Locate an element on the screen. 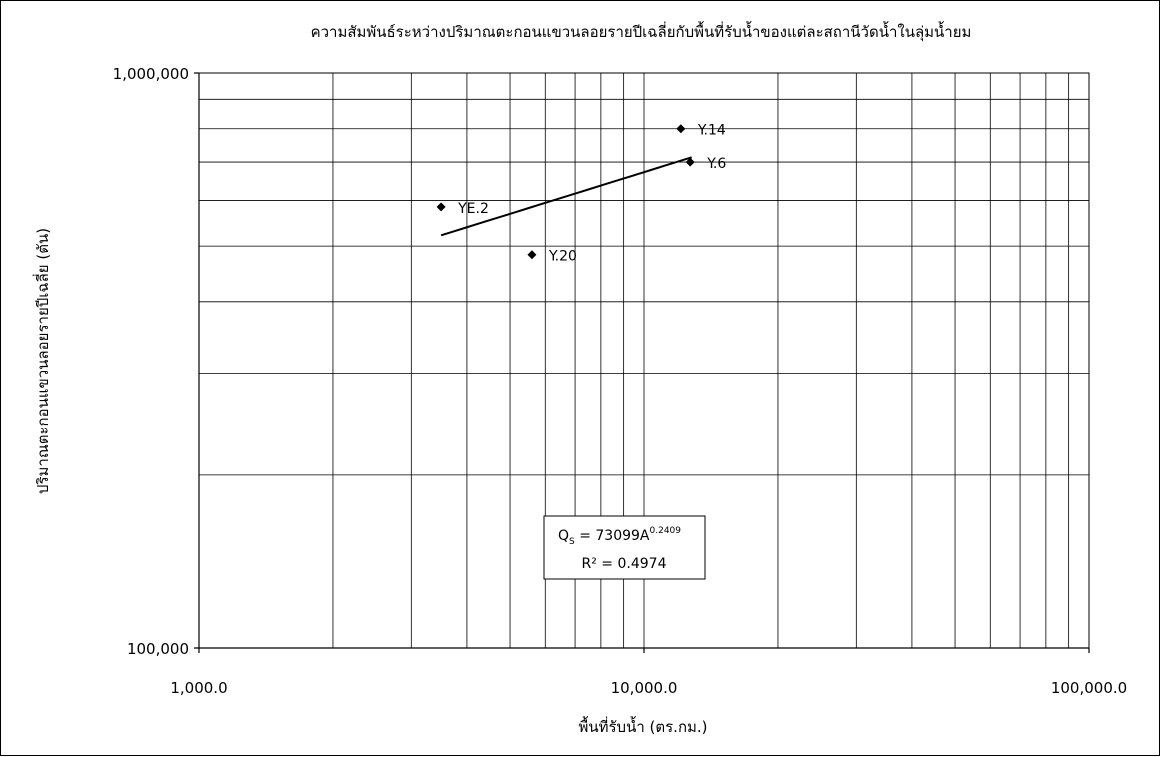  r-squared-text: R² = 0.4974 is located at coordinates (624, 564).